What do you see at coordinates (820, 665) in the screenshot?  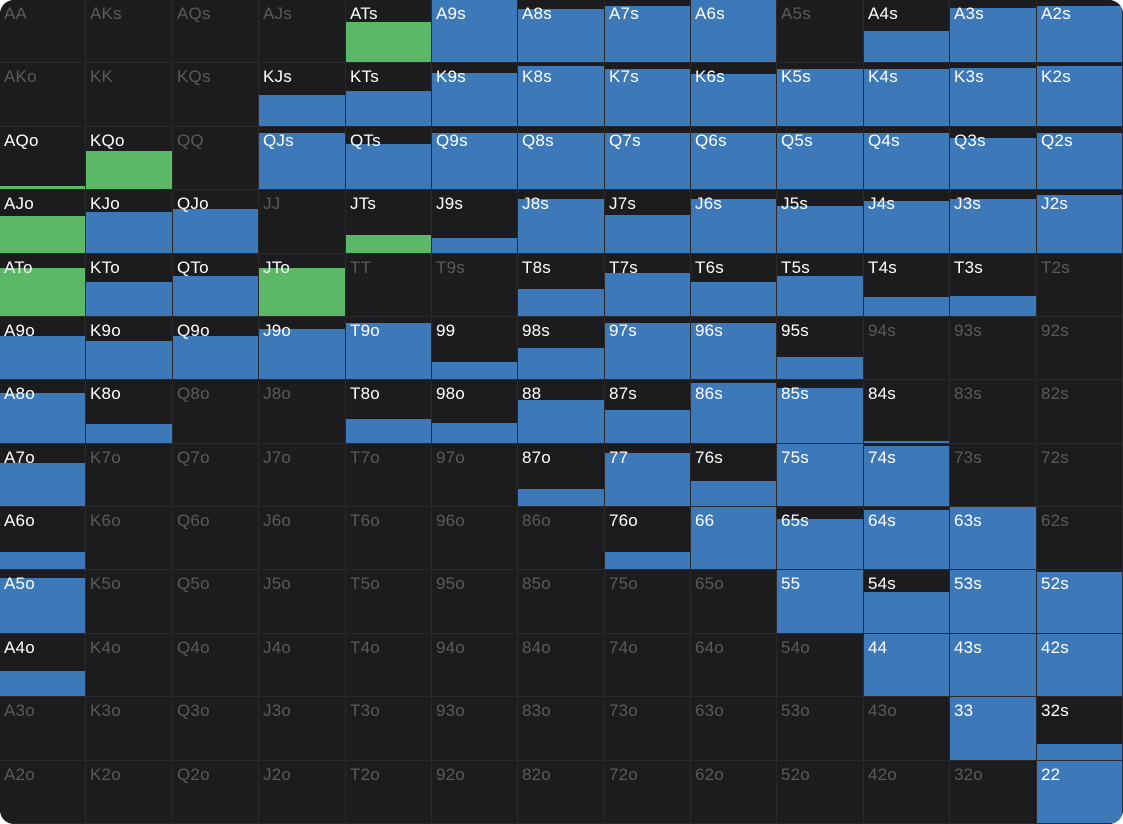 I see `hand-cell-54o: 54o` at bounding box center [820, 665].